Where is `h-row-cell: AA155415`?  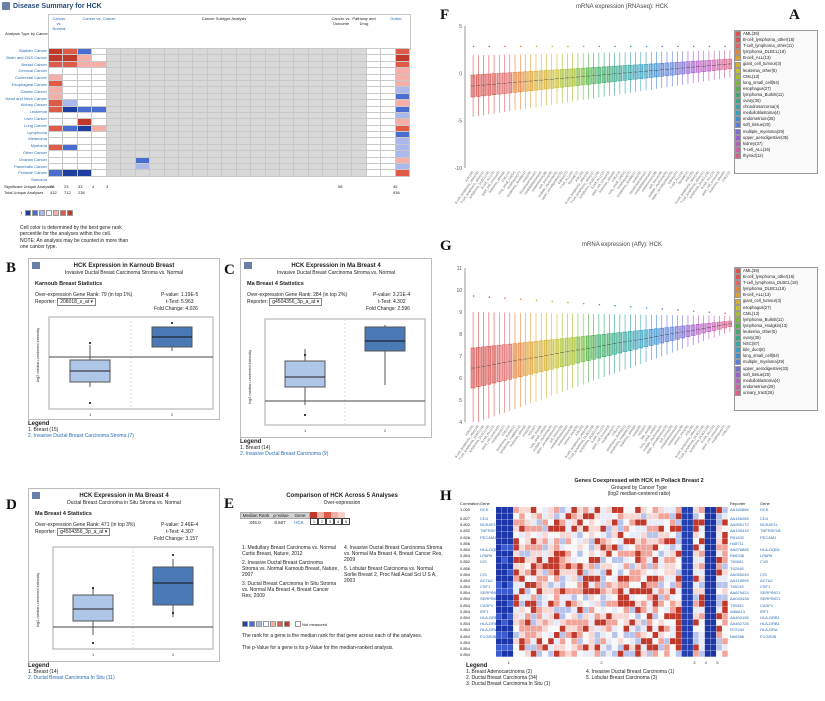
h-row-cell: AA155415 is located at coordinates (739, 531).